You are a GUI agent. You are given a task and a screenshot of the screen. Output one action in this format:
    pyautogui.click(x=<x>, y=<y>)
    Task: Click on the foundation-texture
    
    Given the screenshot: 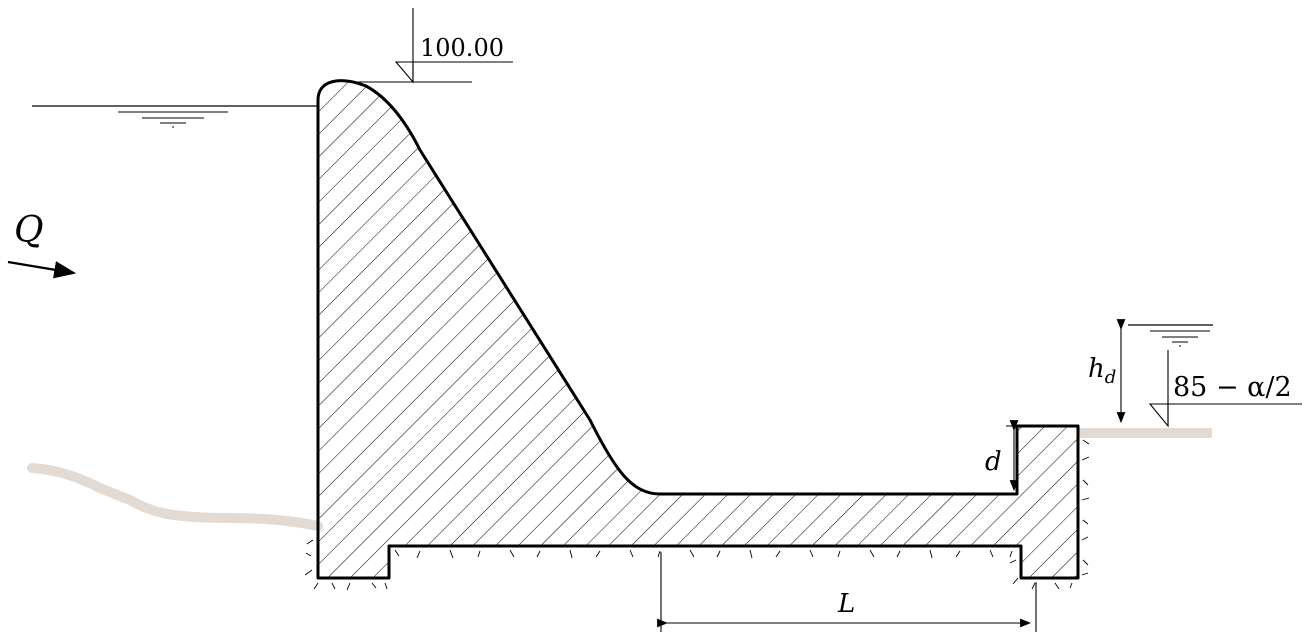 What is the action you would take?
    pyautogui.click(x=697, y=515)
    